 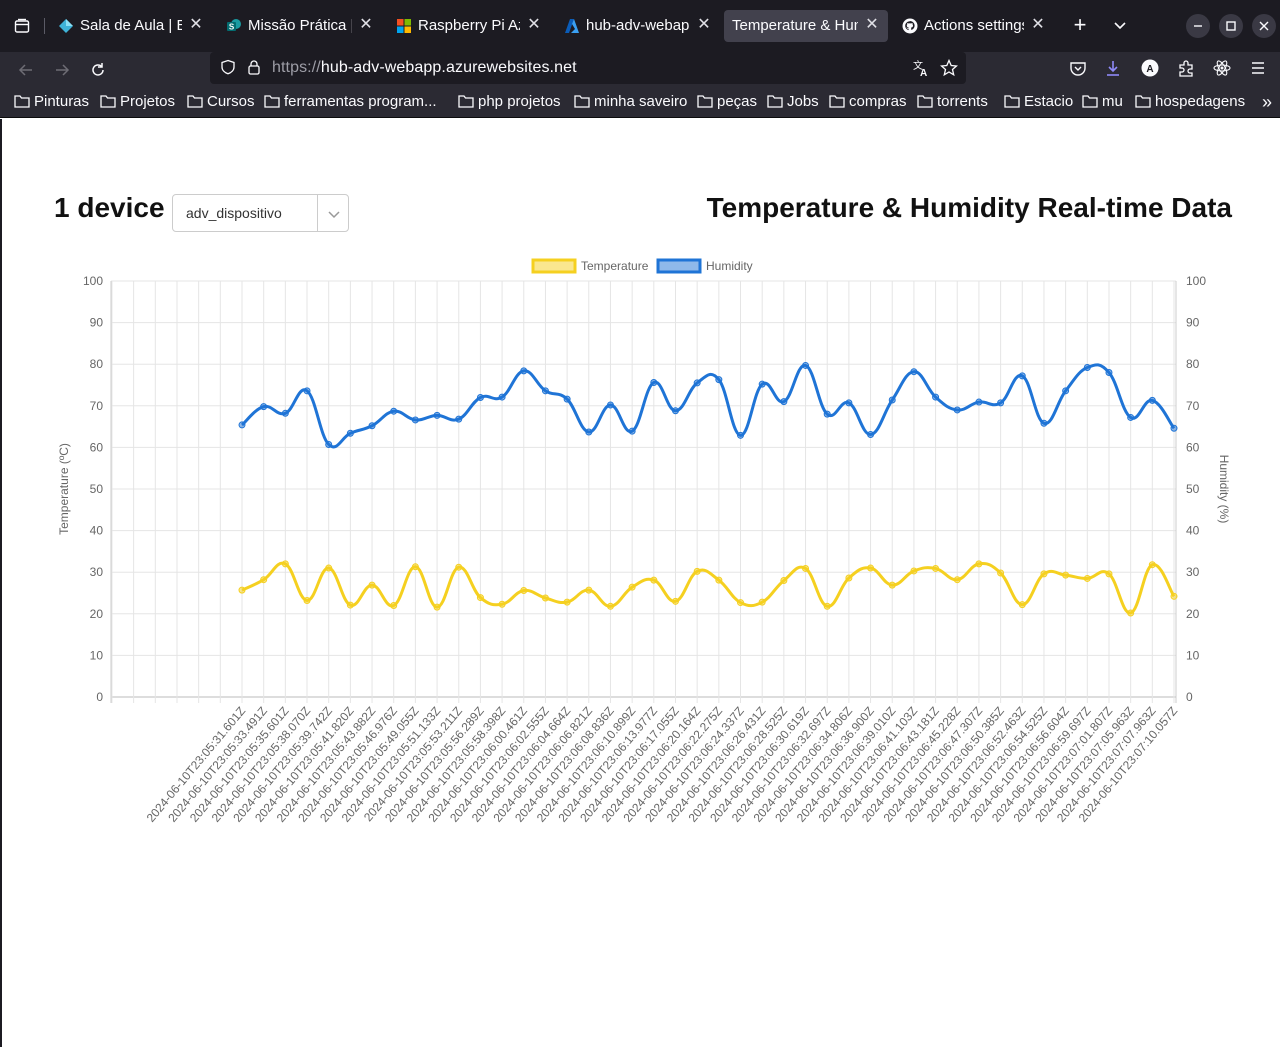 I want to click on account-avatar-icon: A, so click(x=1150, y=68).